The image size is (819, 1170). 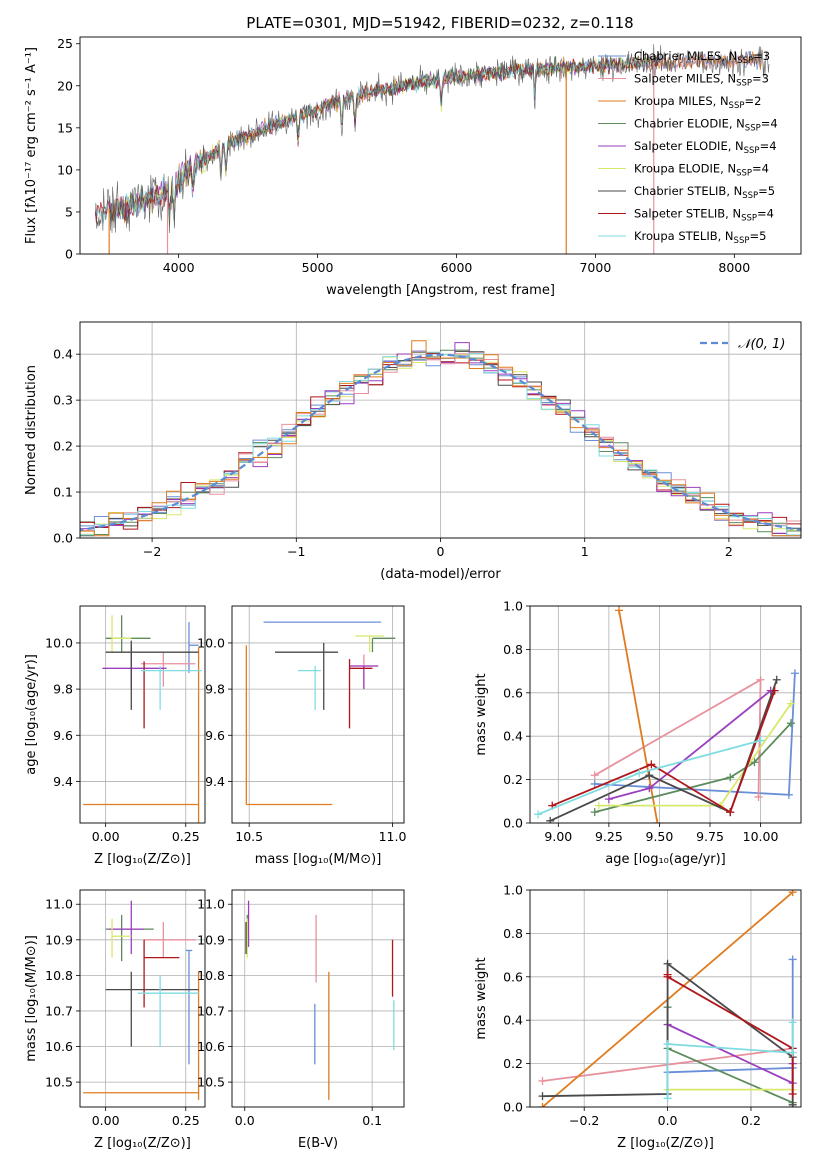 What do you see at coordinates (440, 574) in the screenshot?
I see `residuals-xlabel: (data-model)/error` at bounding box center [440, 574].